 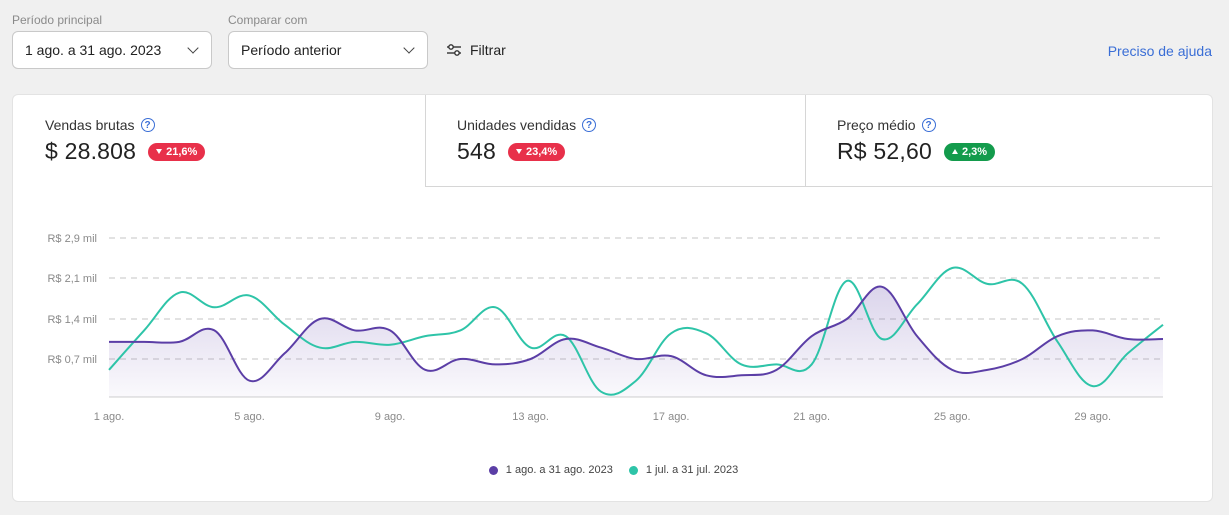 What do you see at coordinates (72, 360) in the screenshot?
I see `y-tick-label: R$ 0,7 mil` at bounding box center [72, 360].